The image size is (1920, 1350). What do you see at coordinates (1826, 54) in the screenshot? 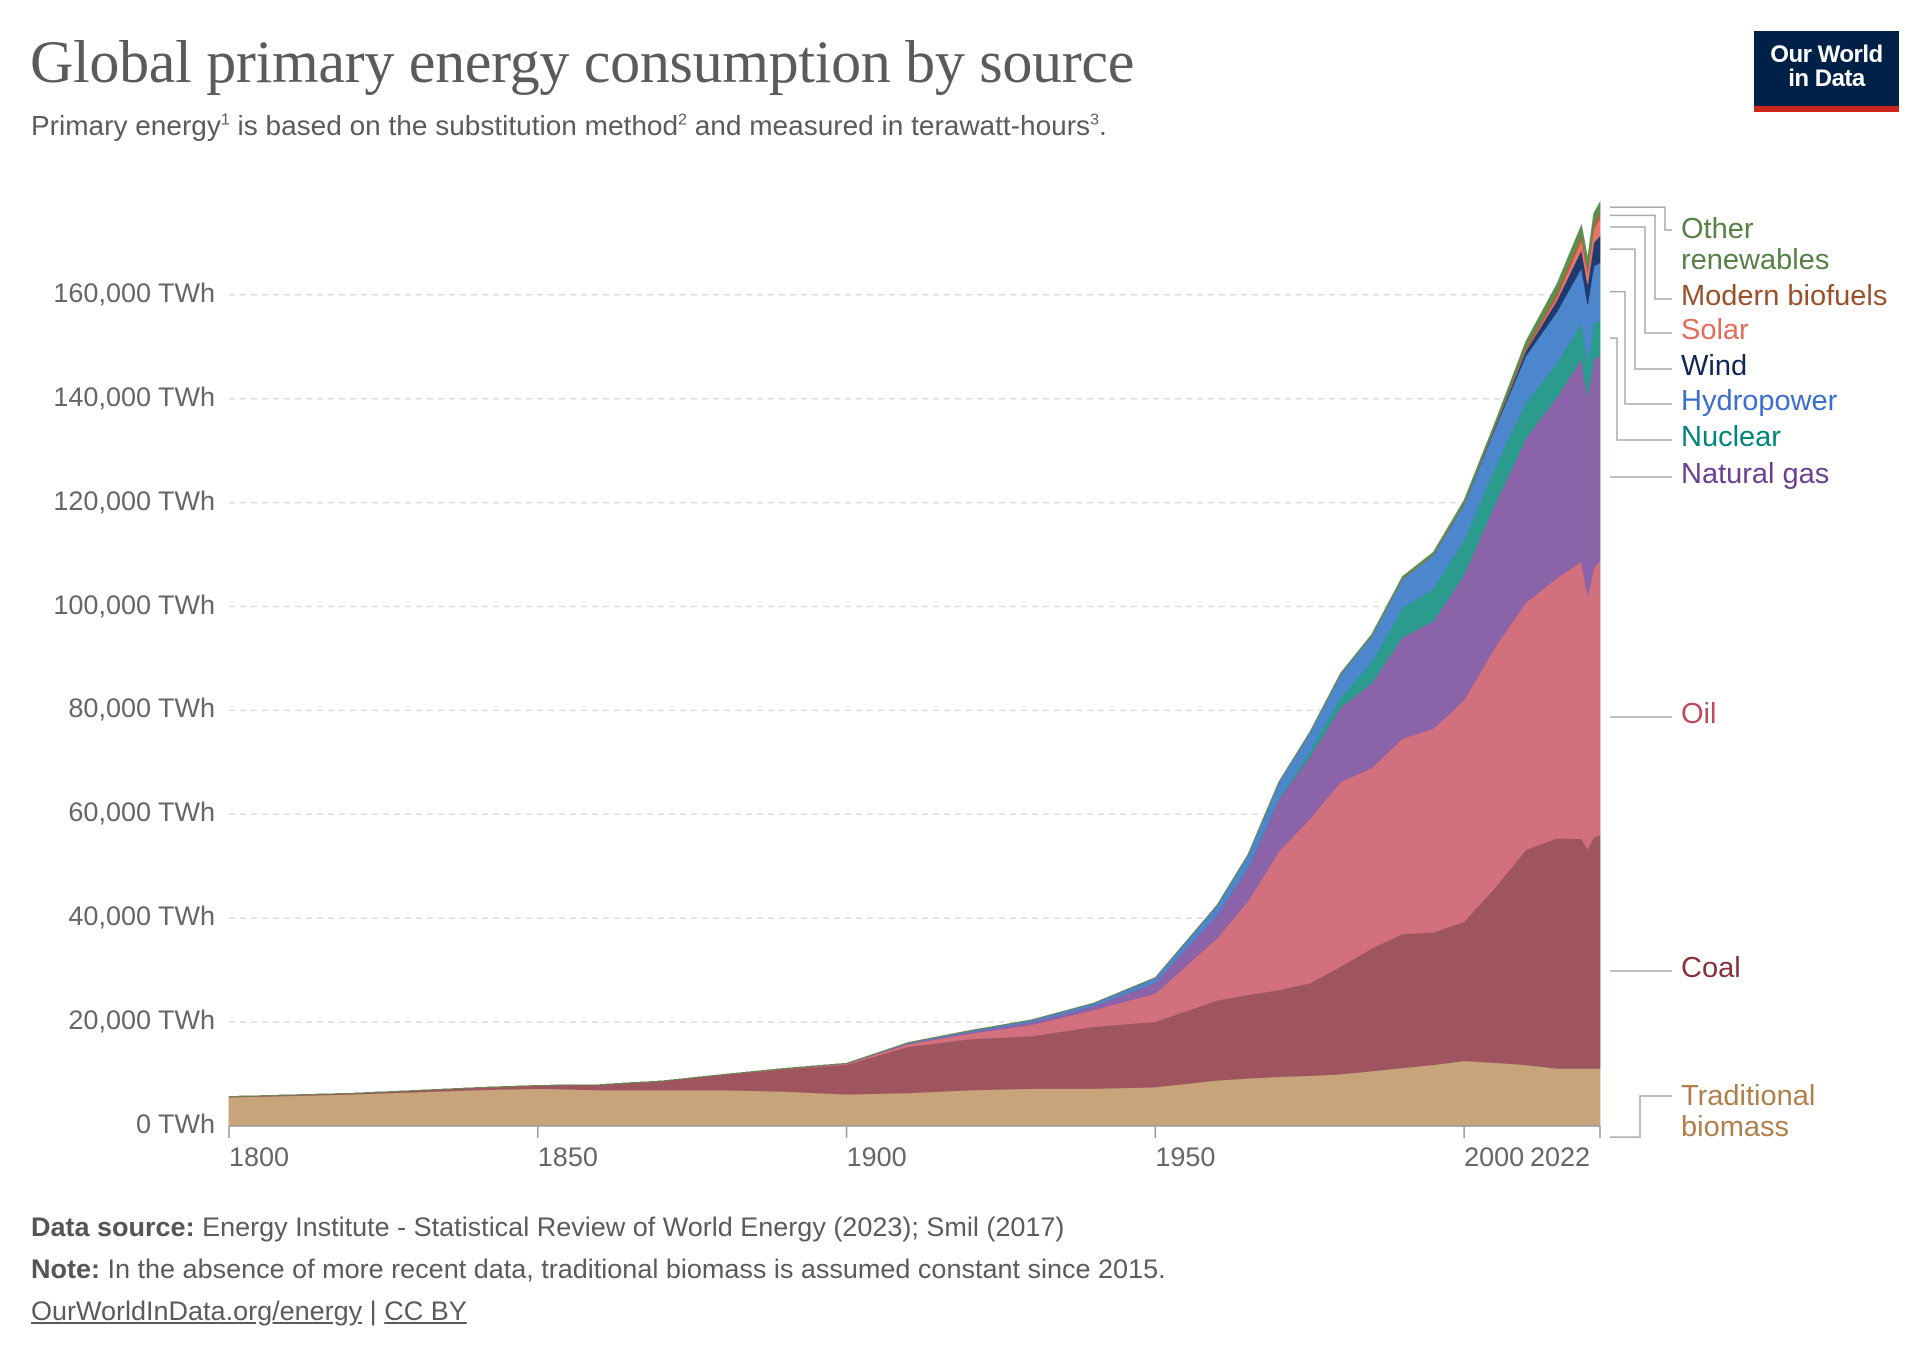
I see `logo-line: Our World` at bounding box center [1826, 54].